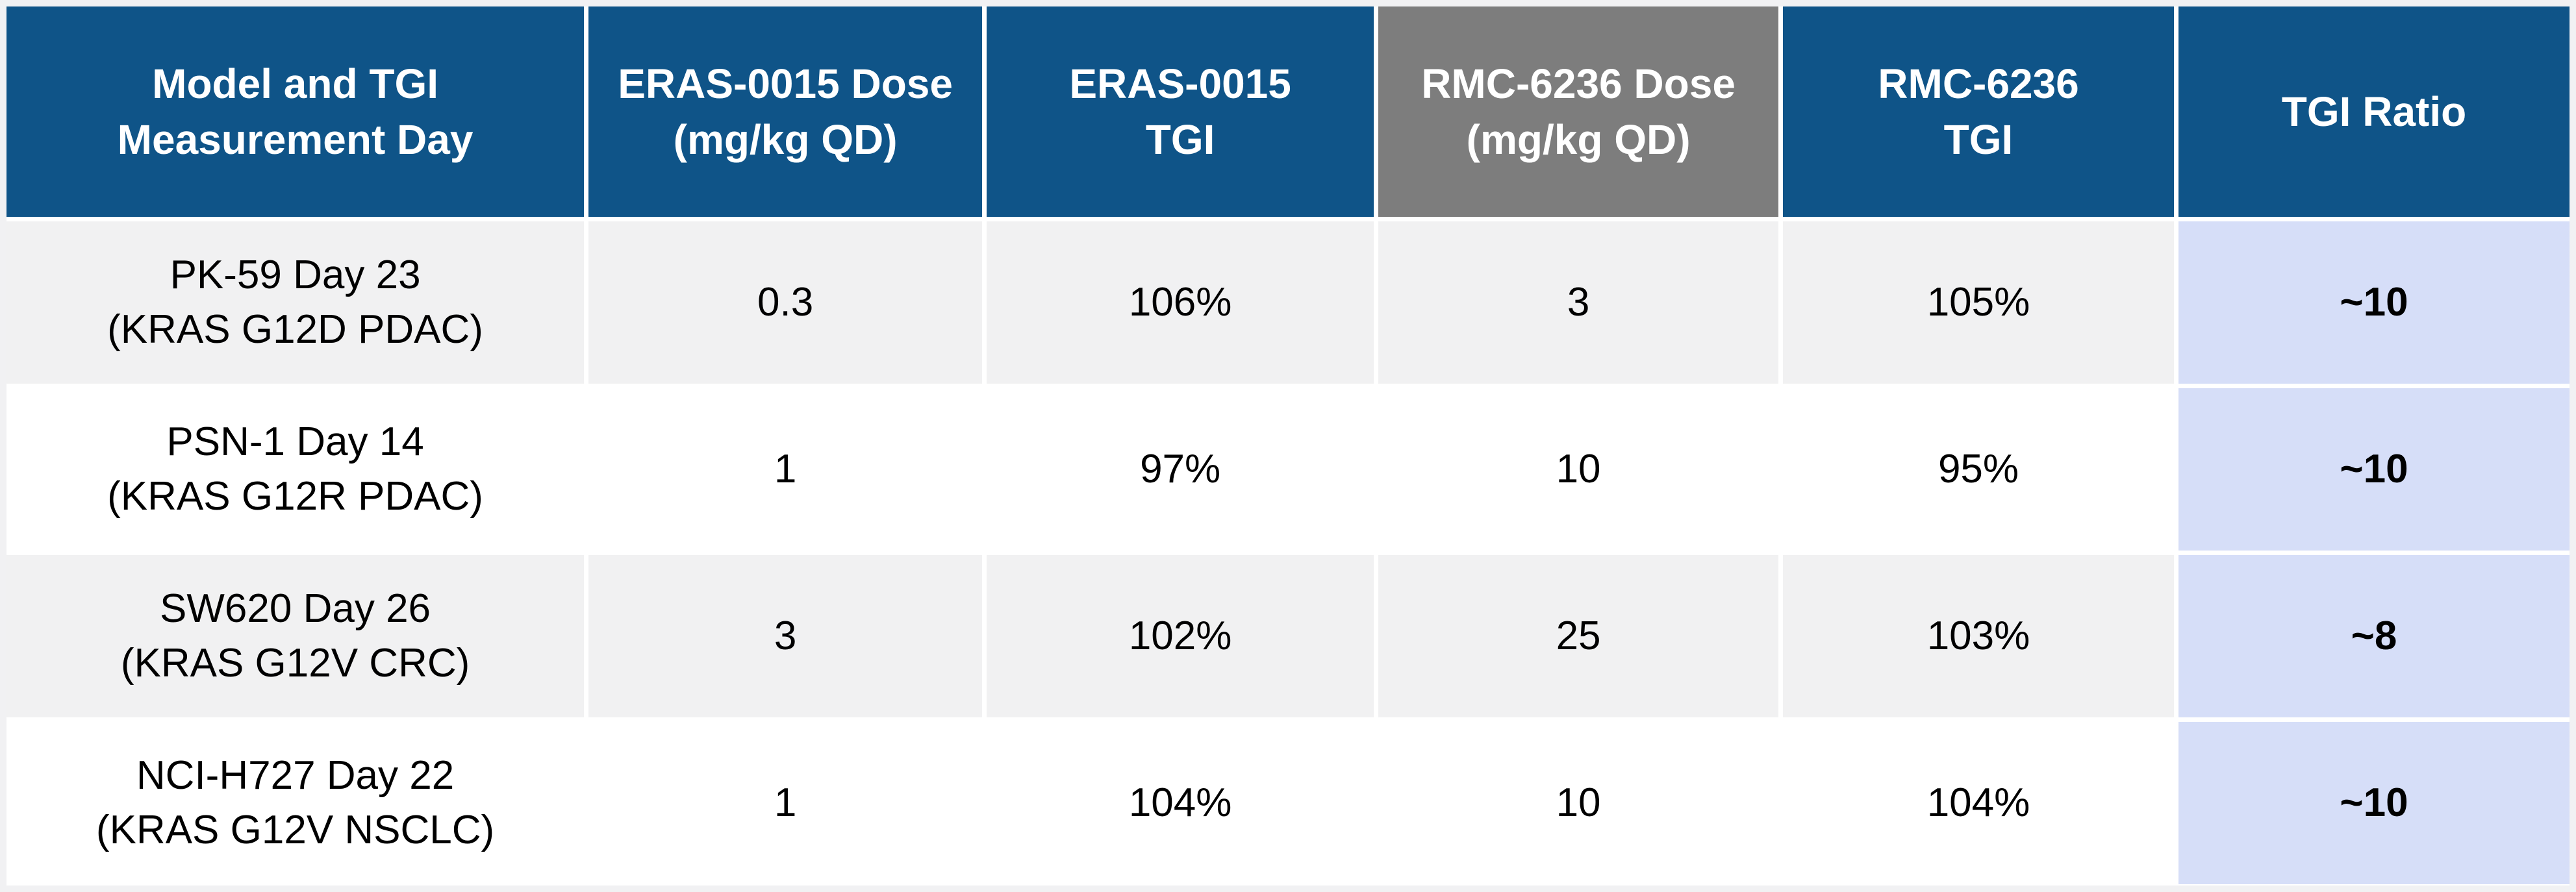 This screenshot has width=2576, height=892. I want to click on eras-tgi-cell: 106%, so click(1180, 302).